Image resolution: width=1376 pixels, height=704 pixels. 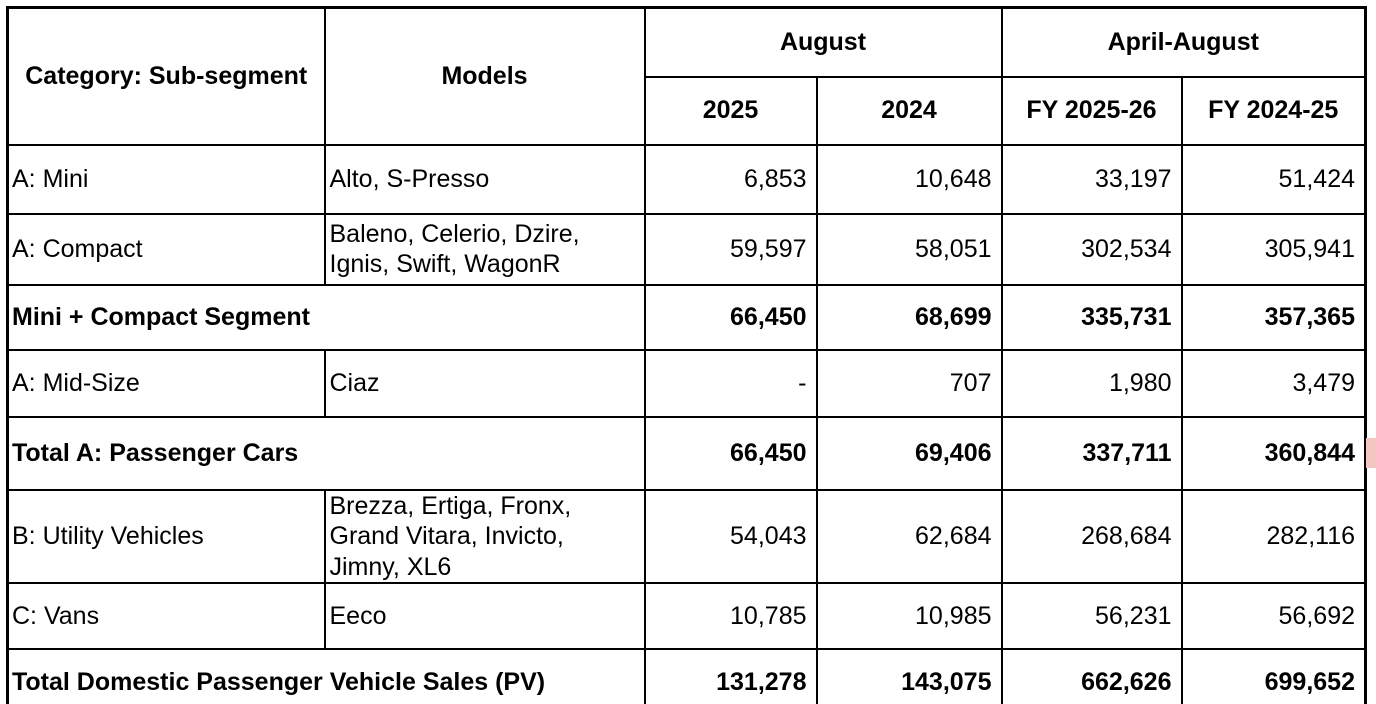 What do you see at coordinates (909, 110) in the screenshot?
I see `header-august-2024: 2024` at bounding box center [909, 110].